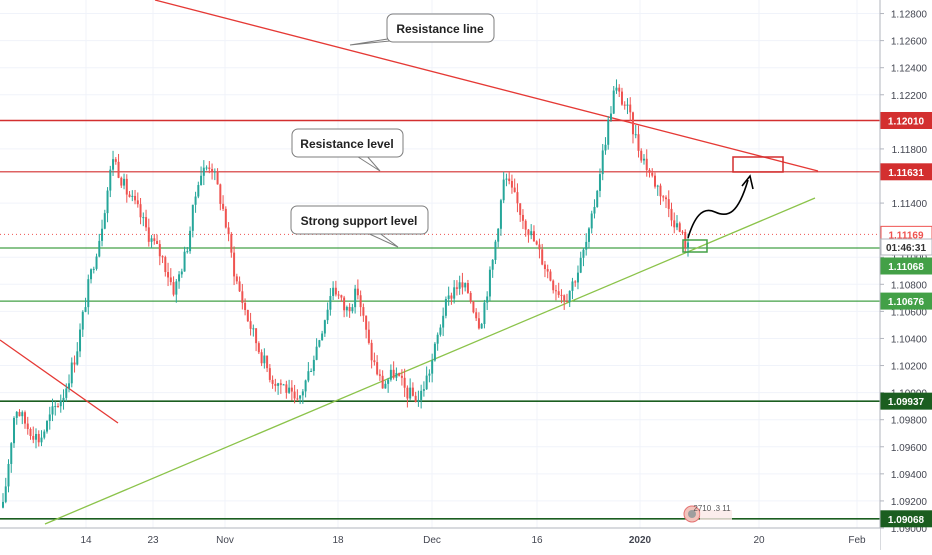  What do you see at coordinates (759, 540) in the screenshot?
I see `time-tick-label: 20` at bounding box center [759, 540].